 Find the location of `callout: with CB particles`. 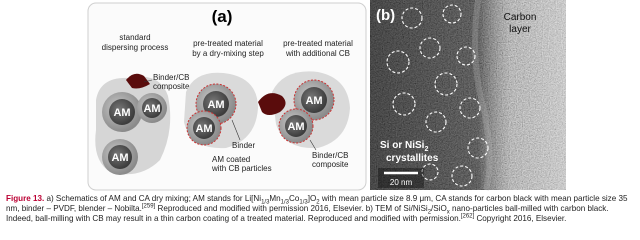

callout: with CB particles is located at coordinates (241, 168).